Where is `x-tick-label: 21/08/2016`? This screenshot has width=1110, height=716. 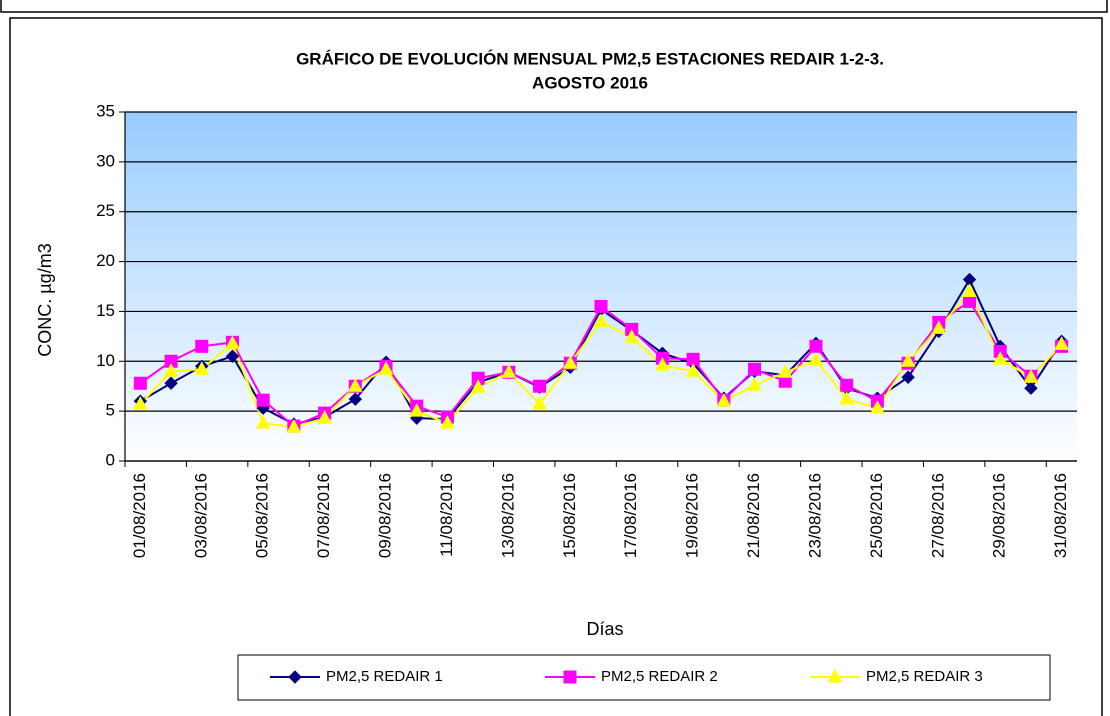
x-tick-label: 21/08/2016 is located at coordinates (753, 515).